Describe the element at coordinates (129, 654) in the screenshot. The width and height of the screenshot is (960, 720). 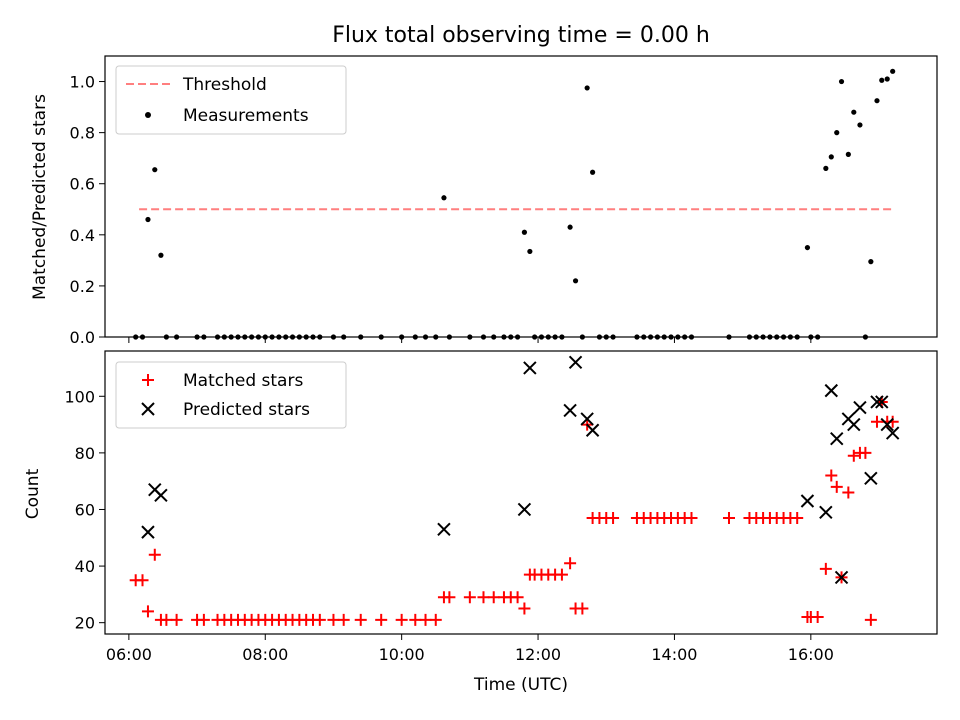
I see `x-tick-label: 06:00` at that location.